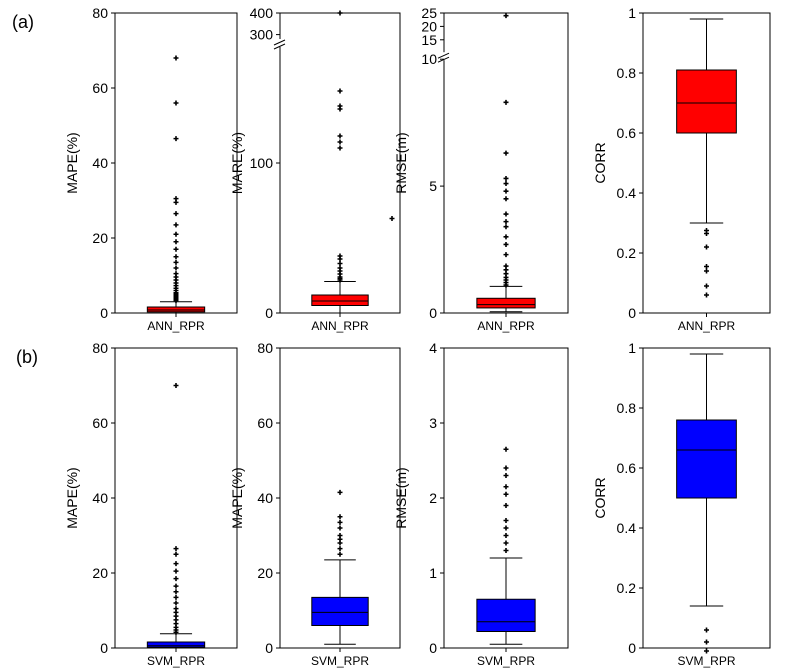 Image resolution: width=800 pixels, height=671 pixels. What do you see at coordinates (433, 186) in the screenshot?
I see `y-tick-label: 5` at bounding box center [433, 186].